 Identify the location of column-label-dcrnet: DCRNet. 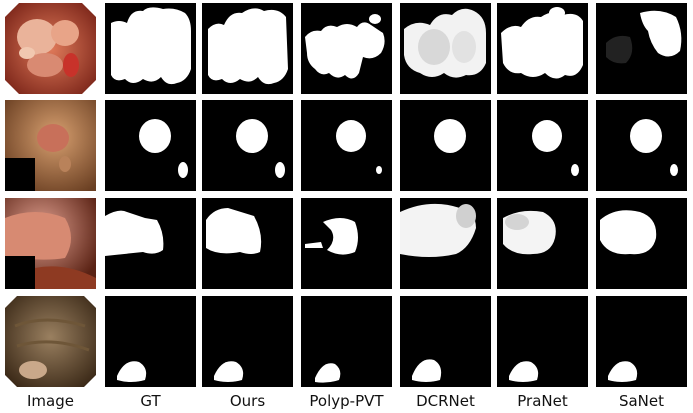
(445, 401).